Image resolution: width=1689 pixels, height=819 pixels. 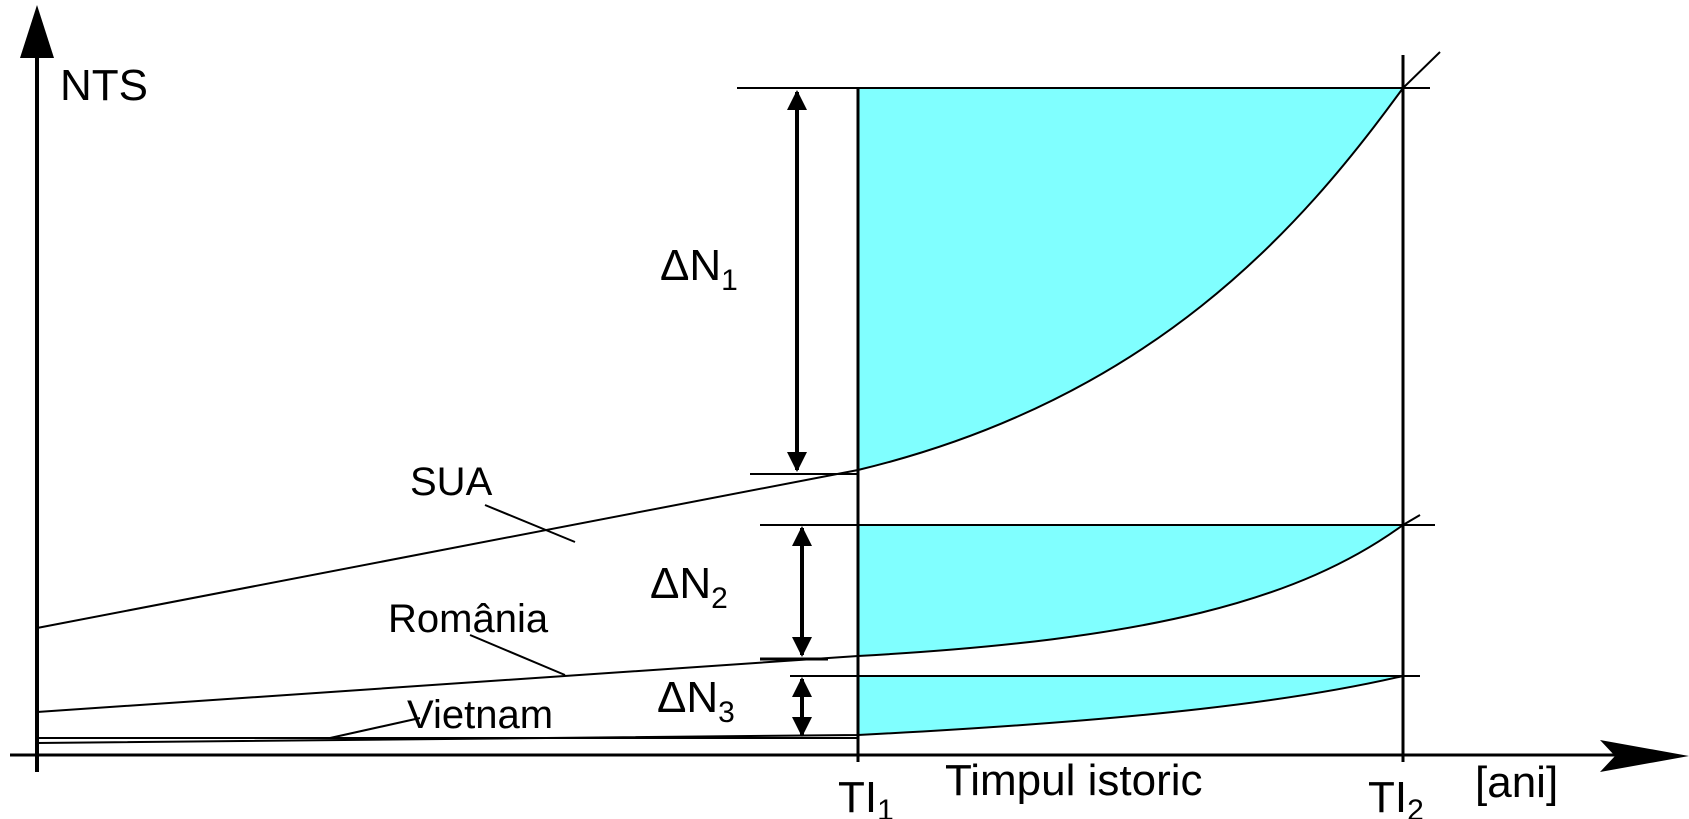 What do you see at coordinates (689, 587) in the screenshot?
I see `label-dn2: ΔN2` at bounding box center [689, 587].